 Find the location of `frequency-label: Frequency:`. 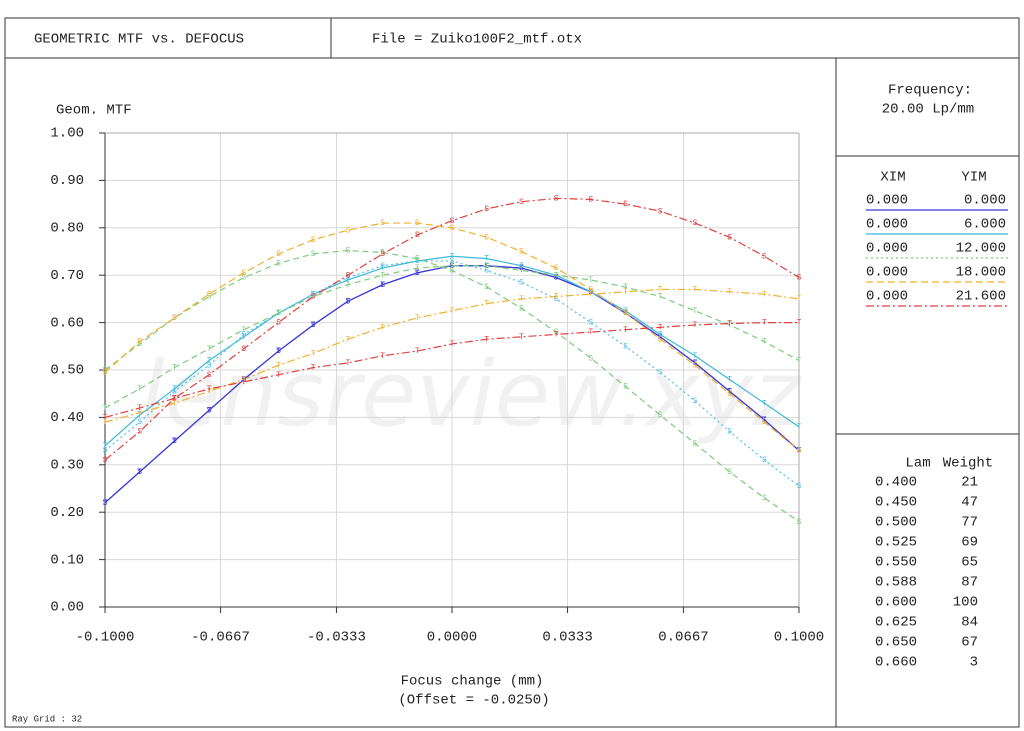

frequency-label: Frequency: is located at coordinates (930, 91).